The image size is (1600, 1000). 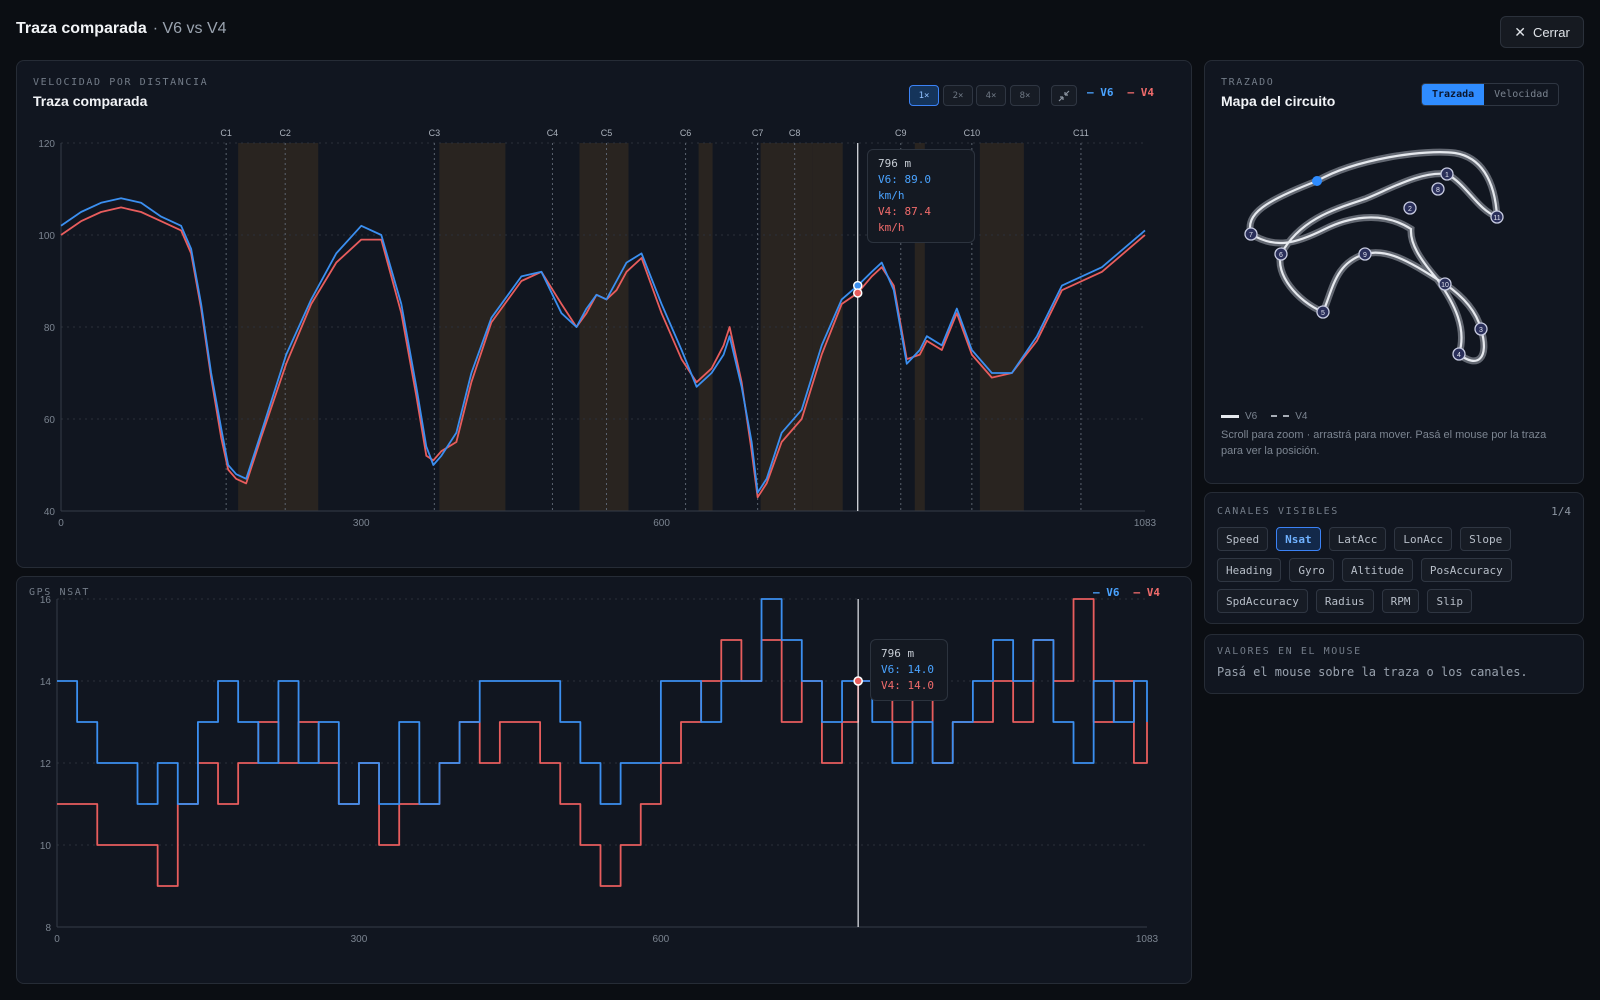 I want to click on corner-label: C6, so click(x=686, y=133).